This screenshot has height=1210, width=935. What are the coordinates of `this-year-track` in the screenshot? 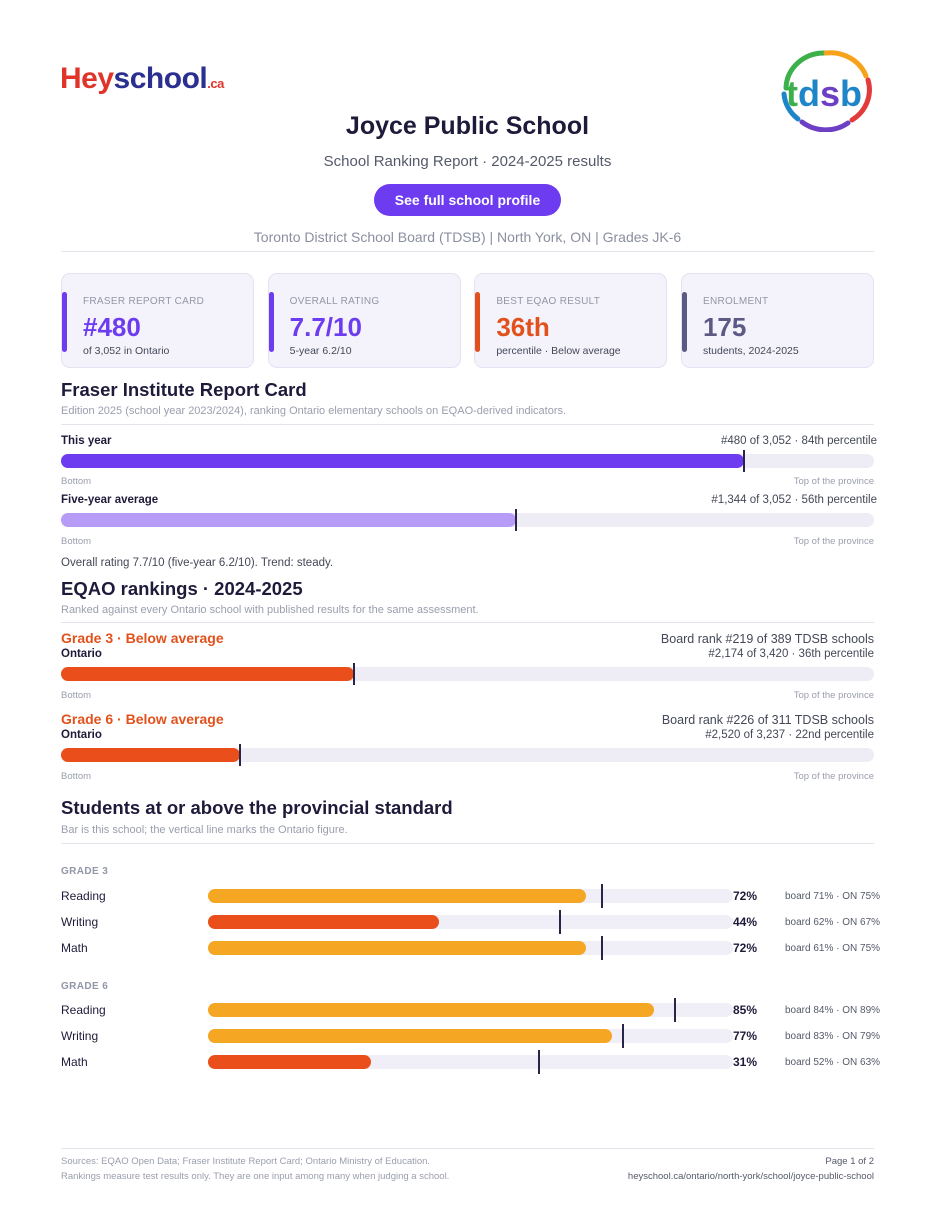 It's located at (467, 461).